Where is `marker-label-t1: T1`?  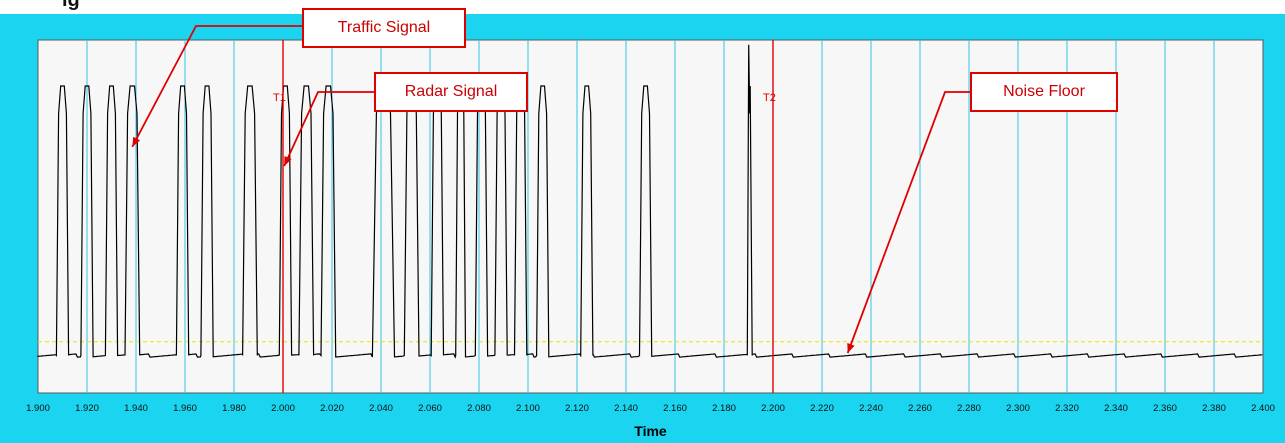 marker-label-t1: T1 is located at coordinates (279, 98).